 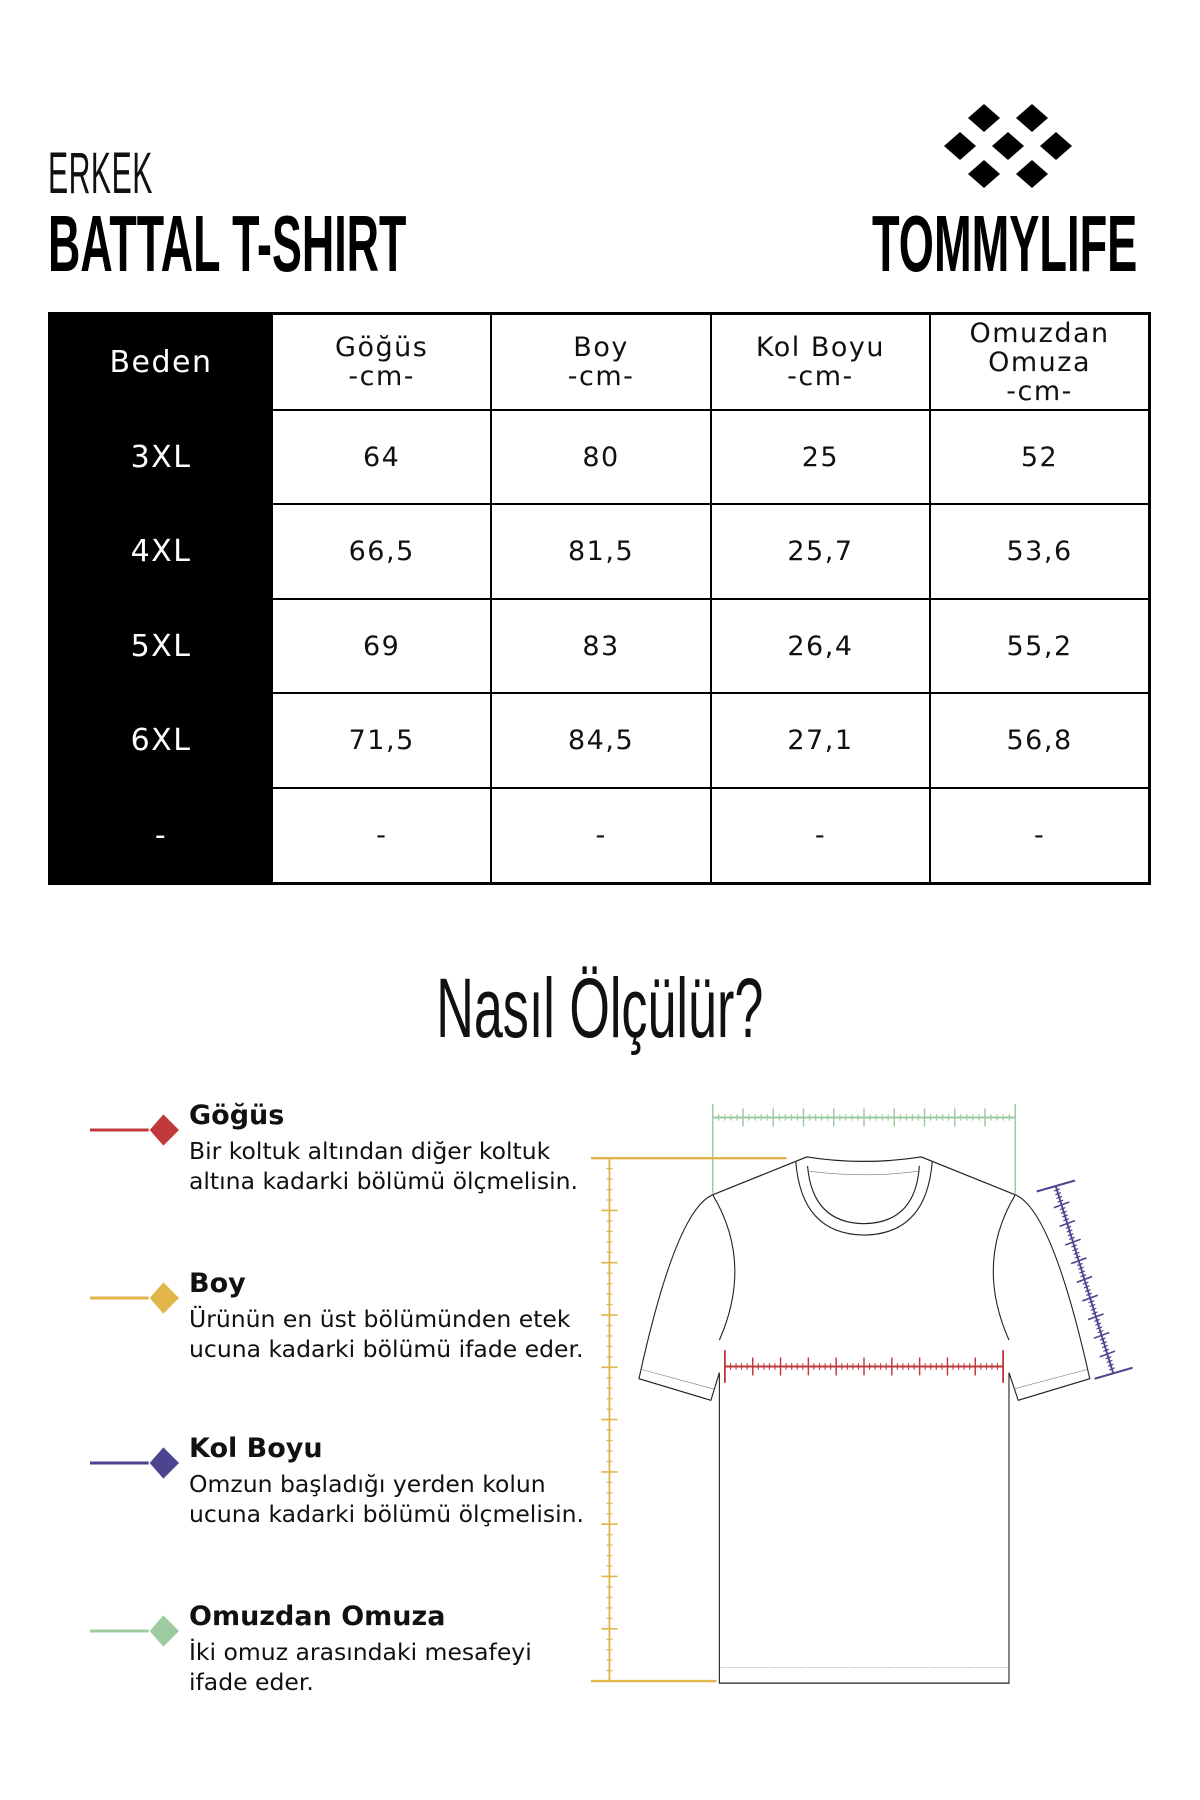 I want to click on legend-description: İki omuz arasındaki mesafeyi ifade eder., so click(x=360, y=1667).